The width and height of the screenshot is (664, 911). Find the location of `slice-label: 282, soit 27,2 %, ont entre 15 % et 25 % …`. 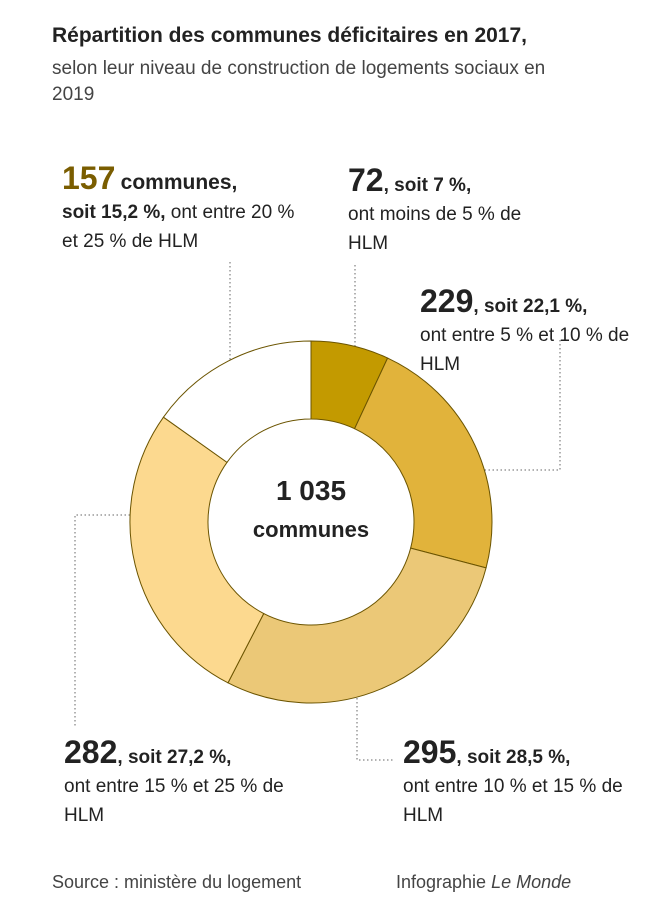

slice-label: 282, soit 27,2 %, ont entre 15 % et 25 % … is located at coordinates (194, 783).